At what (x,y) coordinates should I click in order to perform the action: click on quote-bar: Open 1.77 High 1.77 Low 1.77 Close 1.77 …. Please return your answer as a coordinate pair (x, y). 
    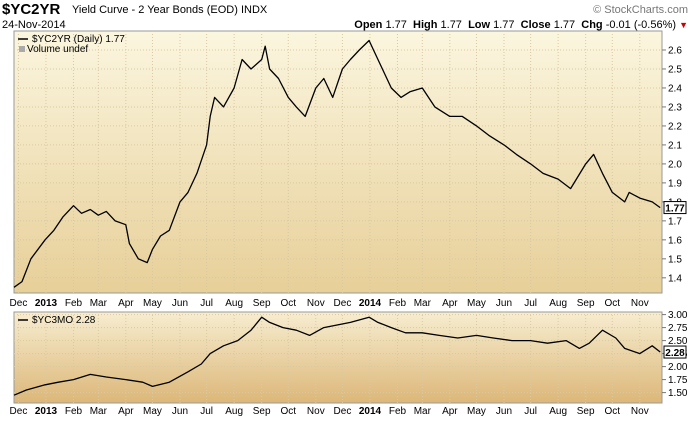
    Looking at the image, I should click on (521, 25).